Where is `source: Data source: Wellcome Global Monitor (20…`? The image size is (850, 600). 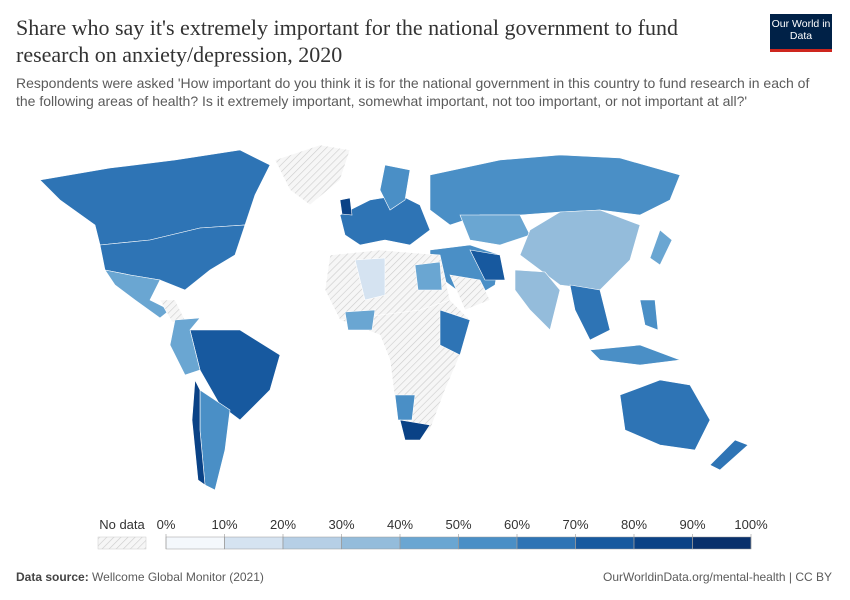
source: Data source: Wellcome Global Monitor (20… is located at coordinates (140, 577).